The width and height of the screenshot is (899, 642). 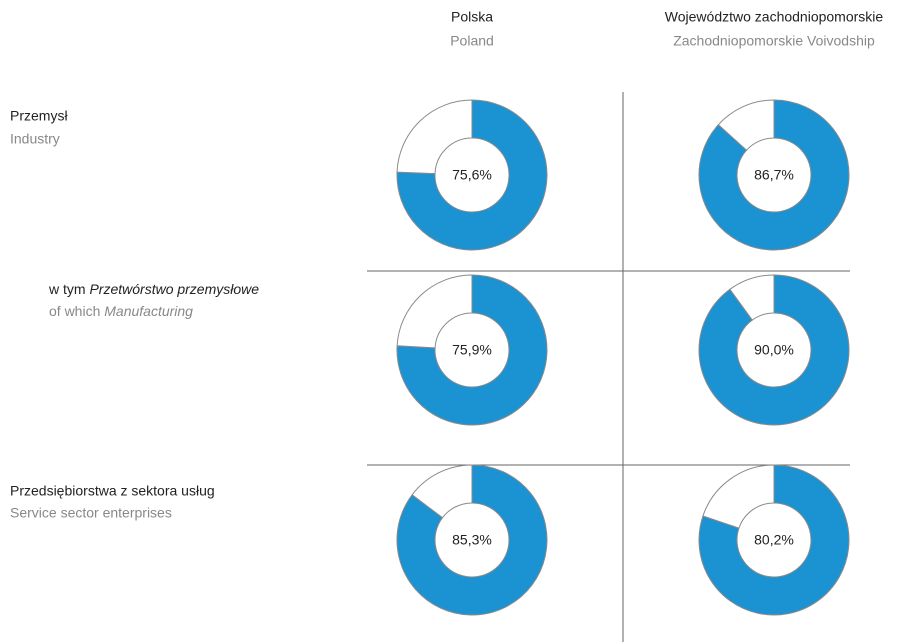 I want to click on column-header: Polska, so click(x=472, y=17).